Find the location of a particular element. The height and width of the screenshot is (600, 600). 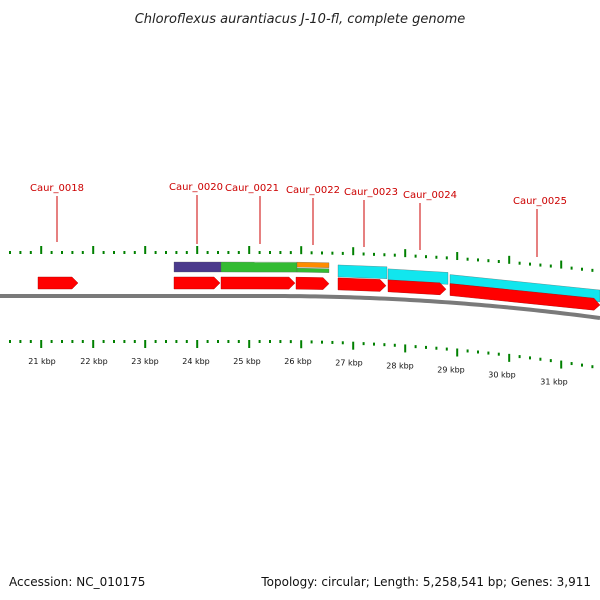

feature-track is located at coordinates (318, 286).